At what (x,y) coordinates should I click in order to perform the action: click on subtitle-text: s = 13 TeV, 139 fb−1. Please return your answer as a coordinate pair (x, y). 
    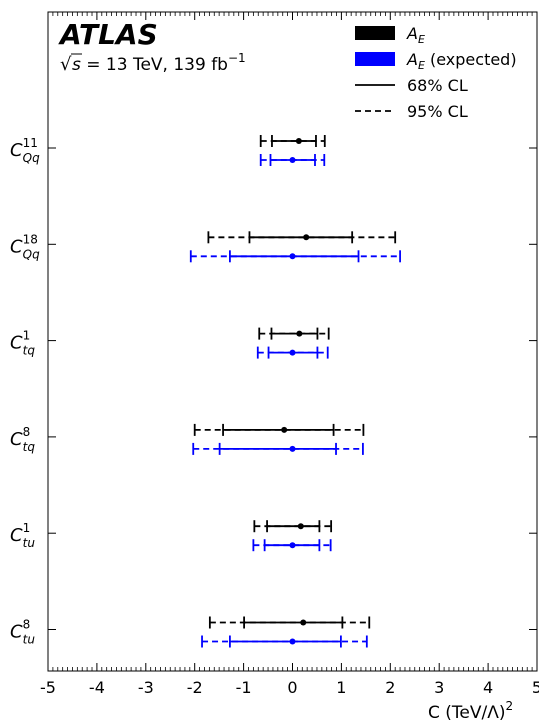
    Looking at the image, I should click on (159, 63).